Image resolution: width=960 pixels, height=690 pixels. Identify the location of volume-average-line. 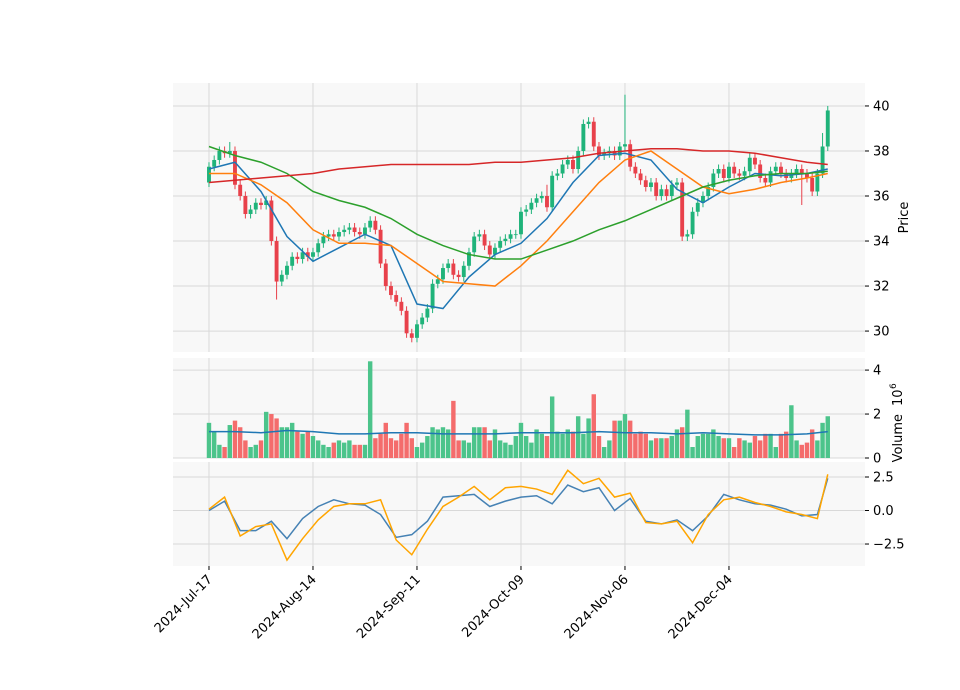
(518, 432).